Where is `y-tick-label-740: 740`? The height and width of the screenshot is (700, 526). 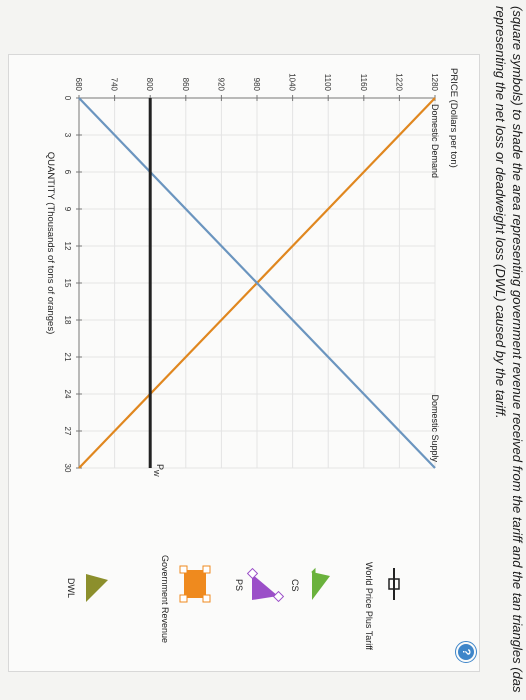 y-tick-label-740: 740 is located at coordinates (114, 85).